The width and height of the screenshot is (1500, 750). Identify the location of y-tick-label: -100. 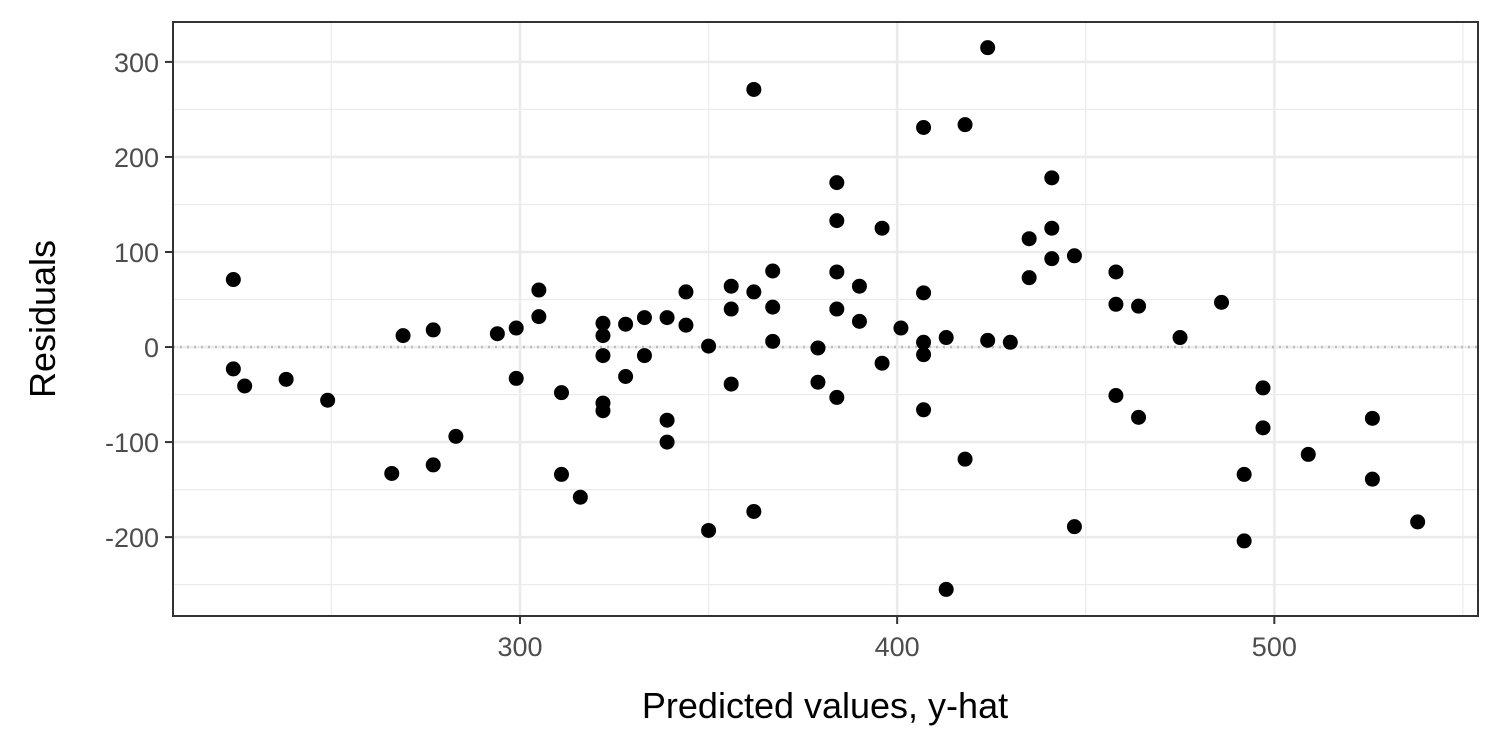
(132, 443).